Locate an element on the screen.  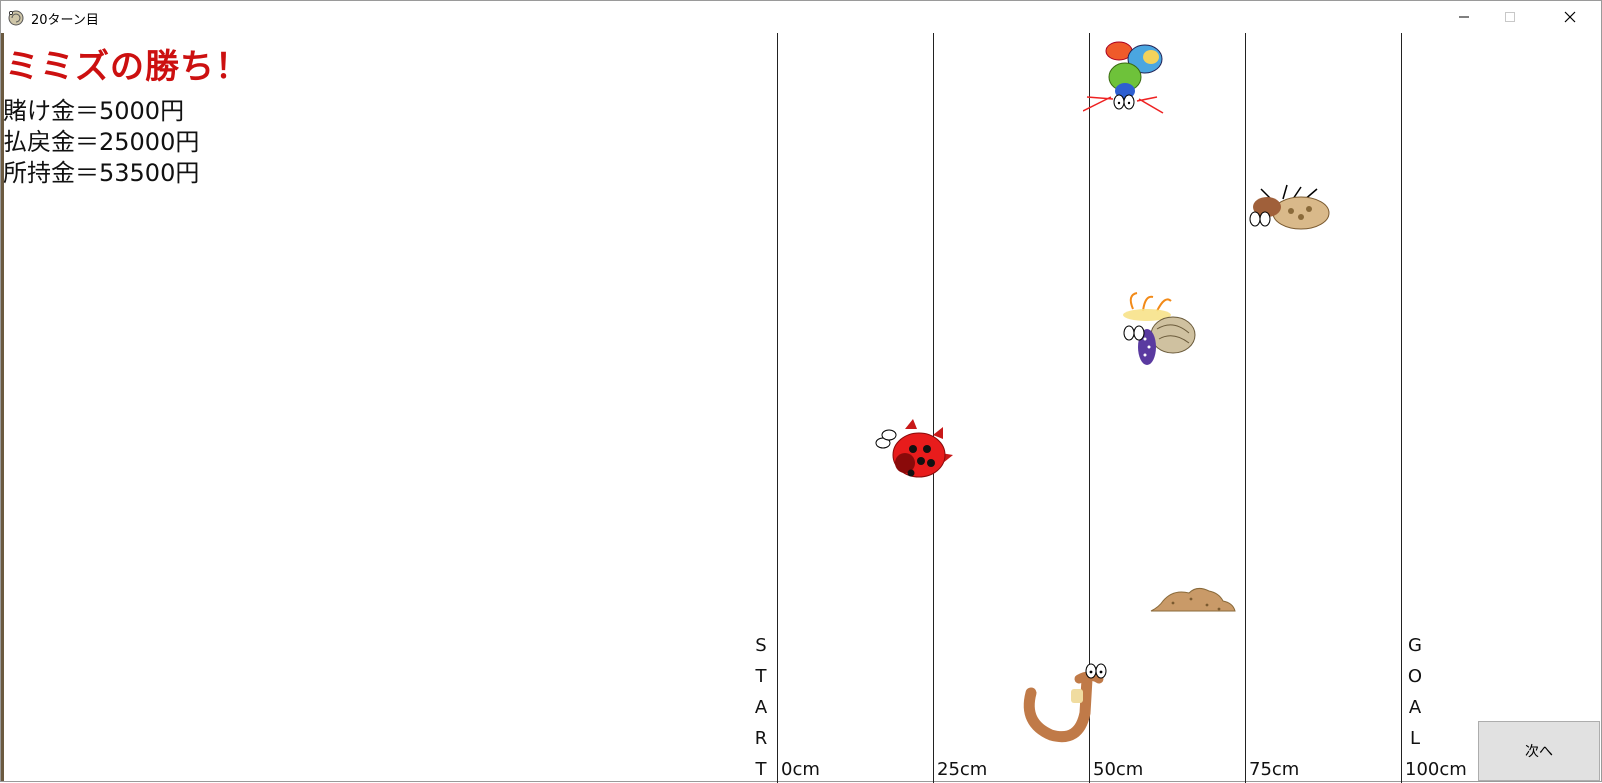
start-letter: R is located at coordinates (761, 738).